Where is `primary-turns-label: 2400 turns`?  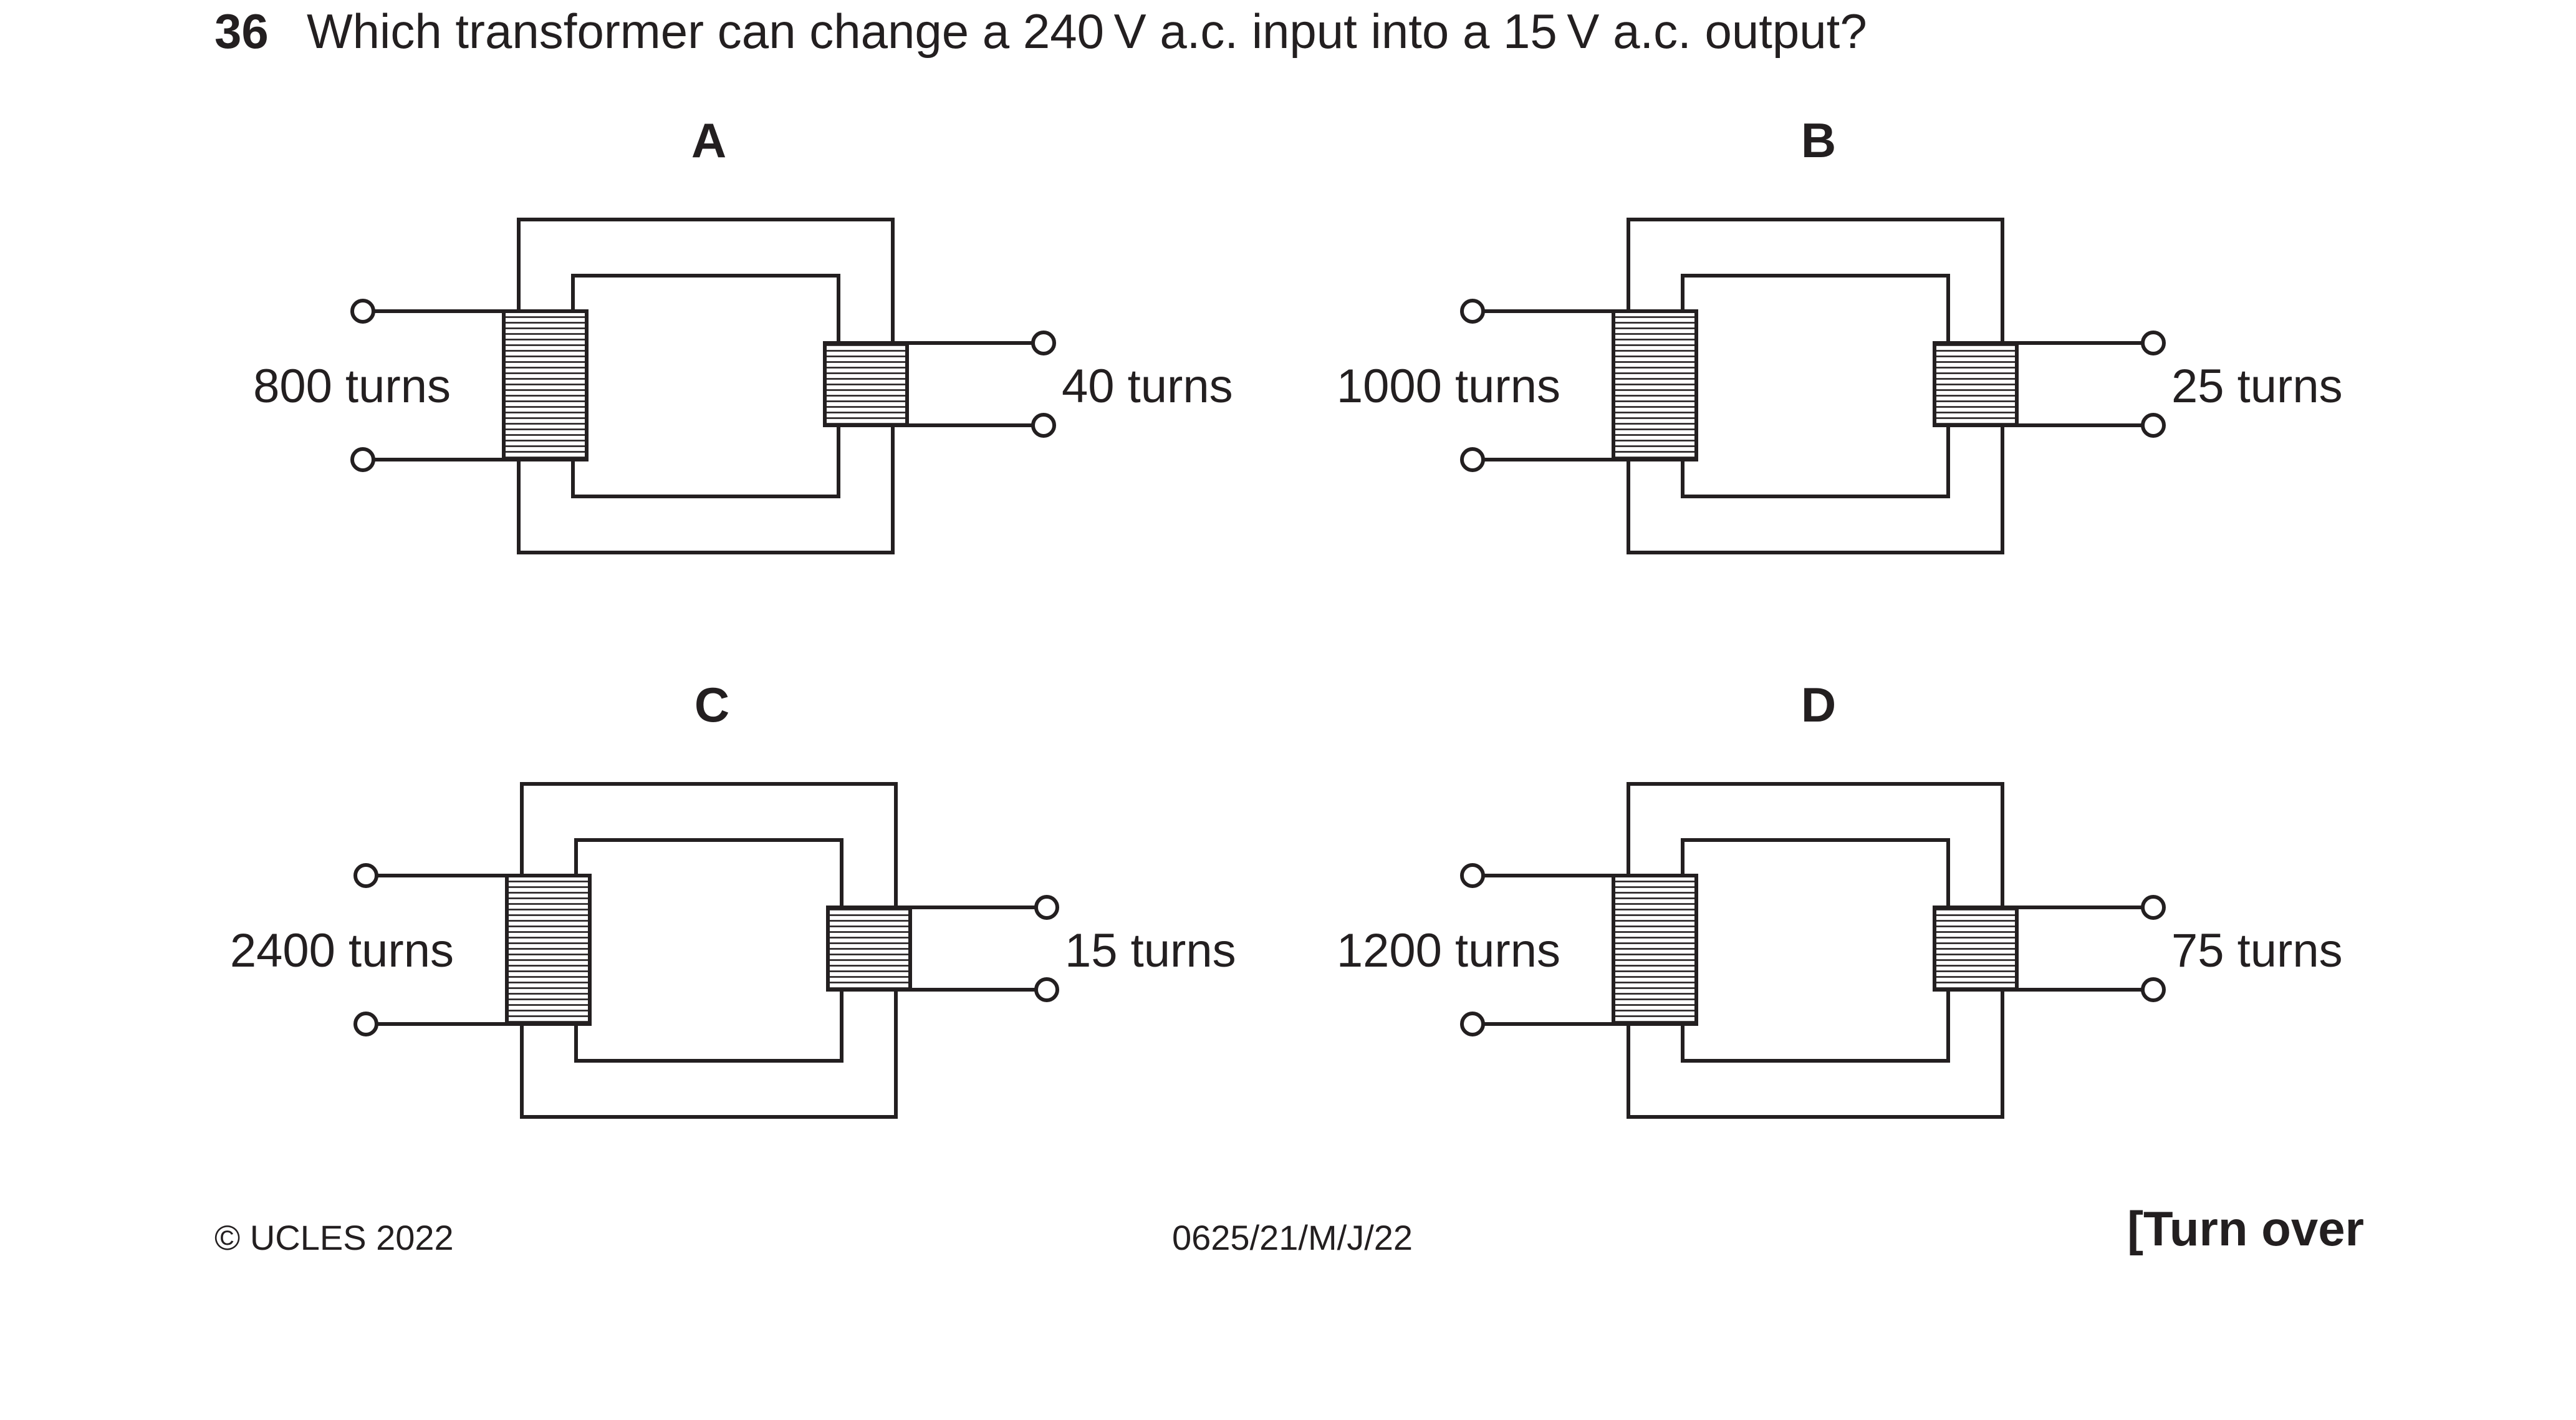
primary-turns-label: 2400 turns is located at coordinates (342, 950).